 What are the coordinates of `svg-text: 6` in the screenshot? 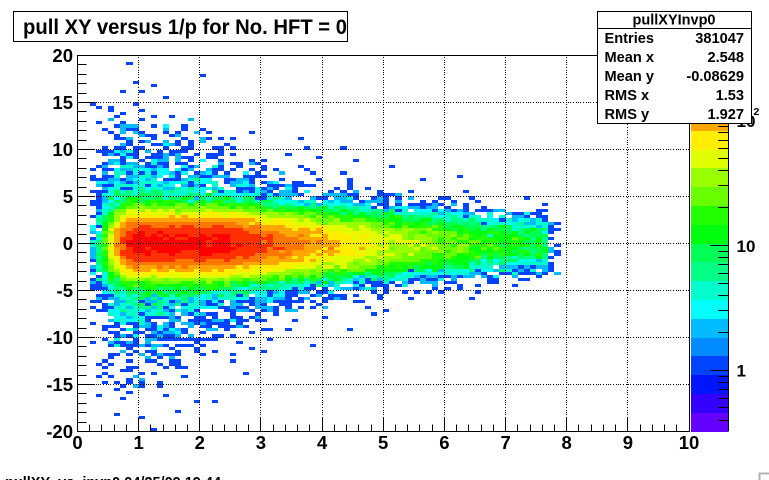 It's located at (444, 442).